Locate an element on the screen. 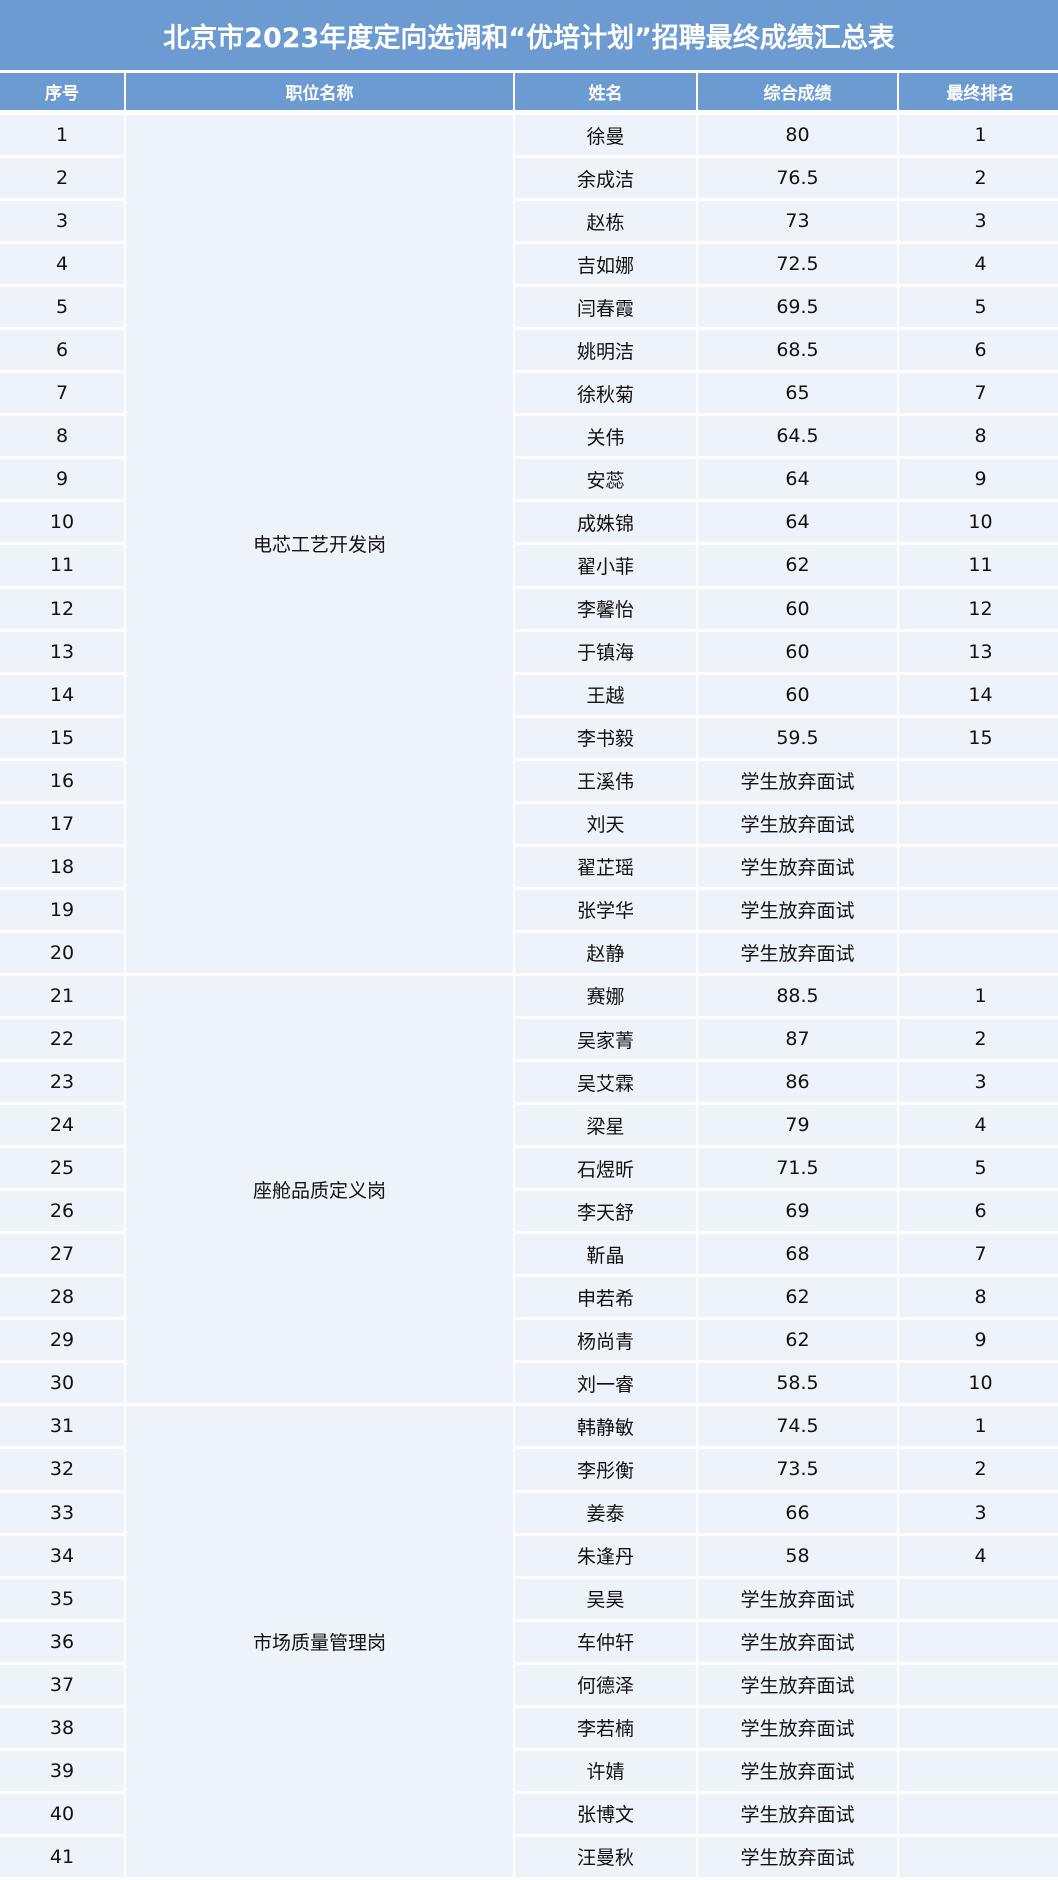  cell-score: 60 is located at coordinates (797, 696).